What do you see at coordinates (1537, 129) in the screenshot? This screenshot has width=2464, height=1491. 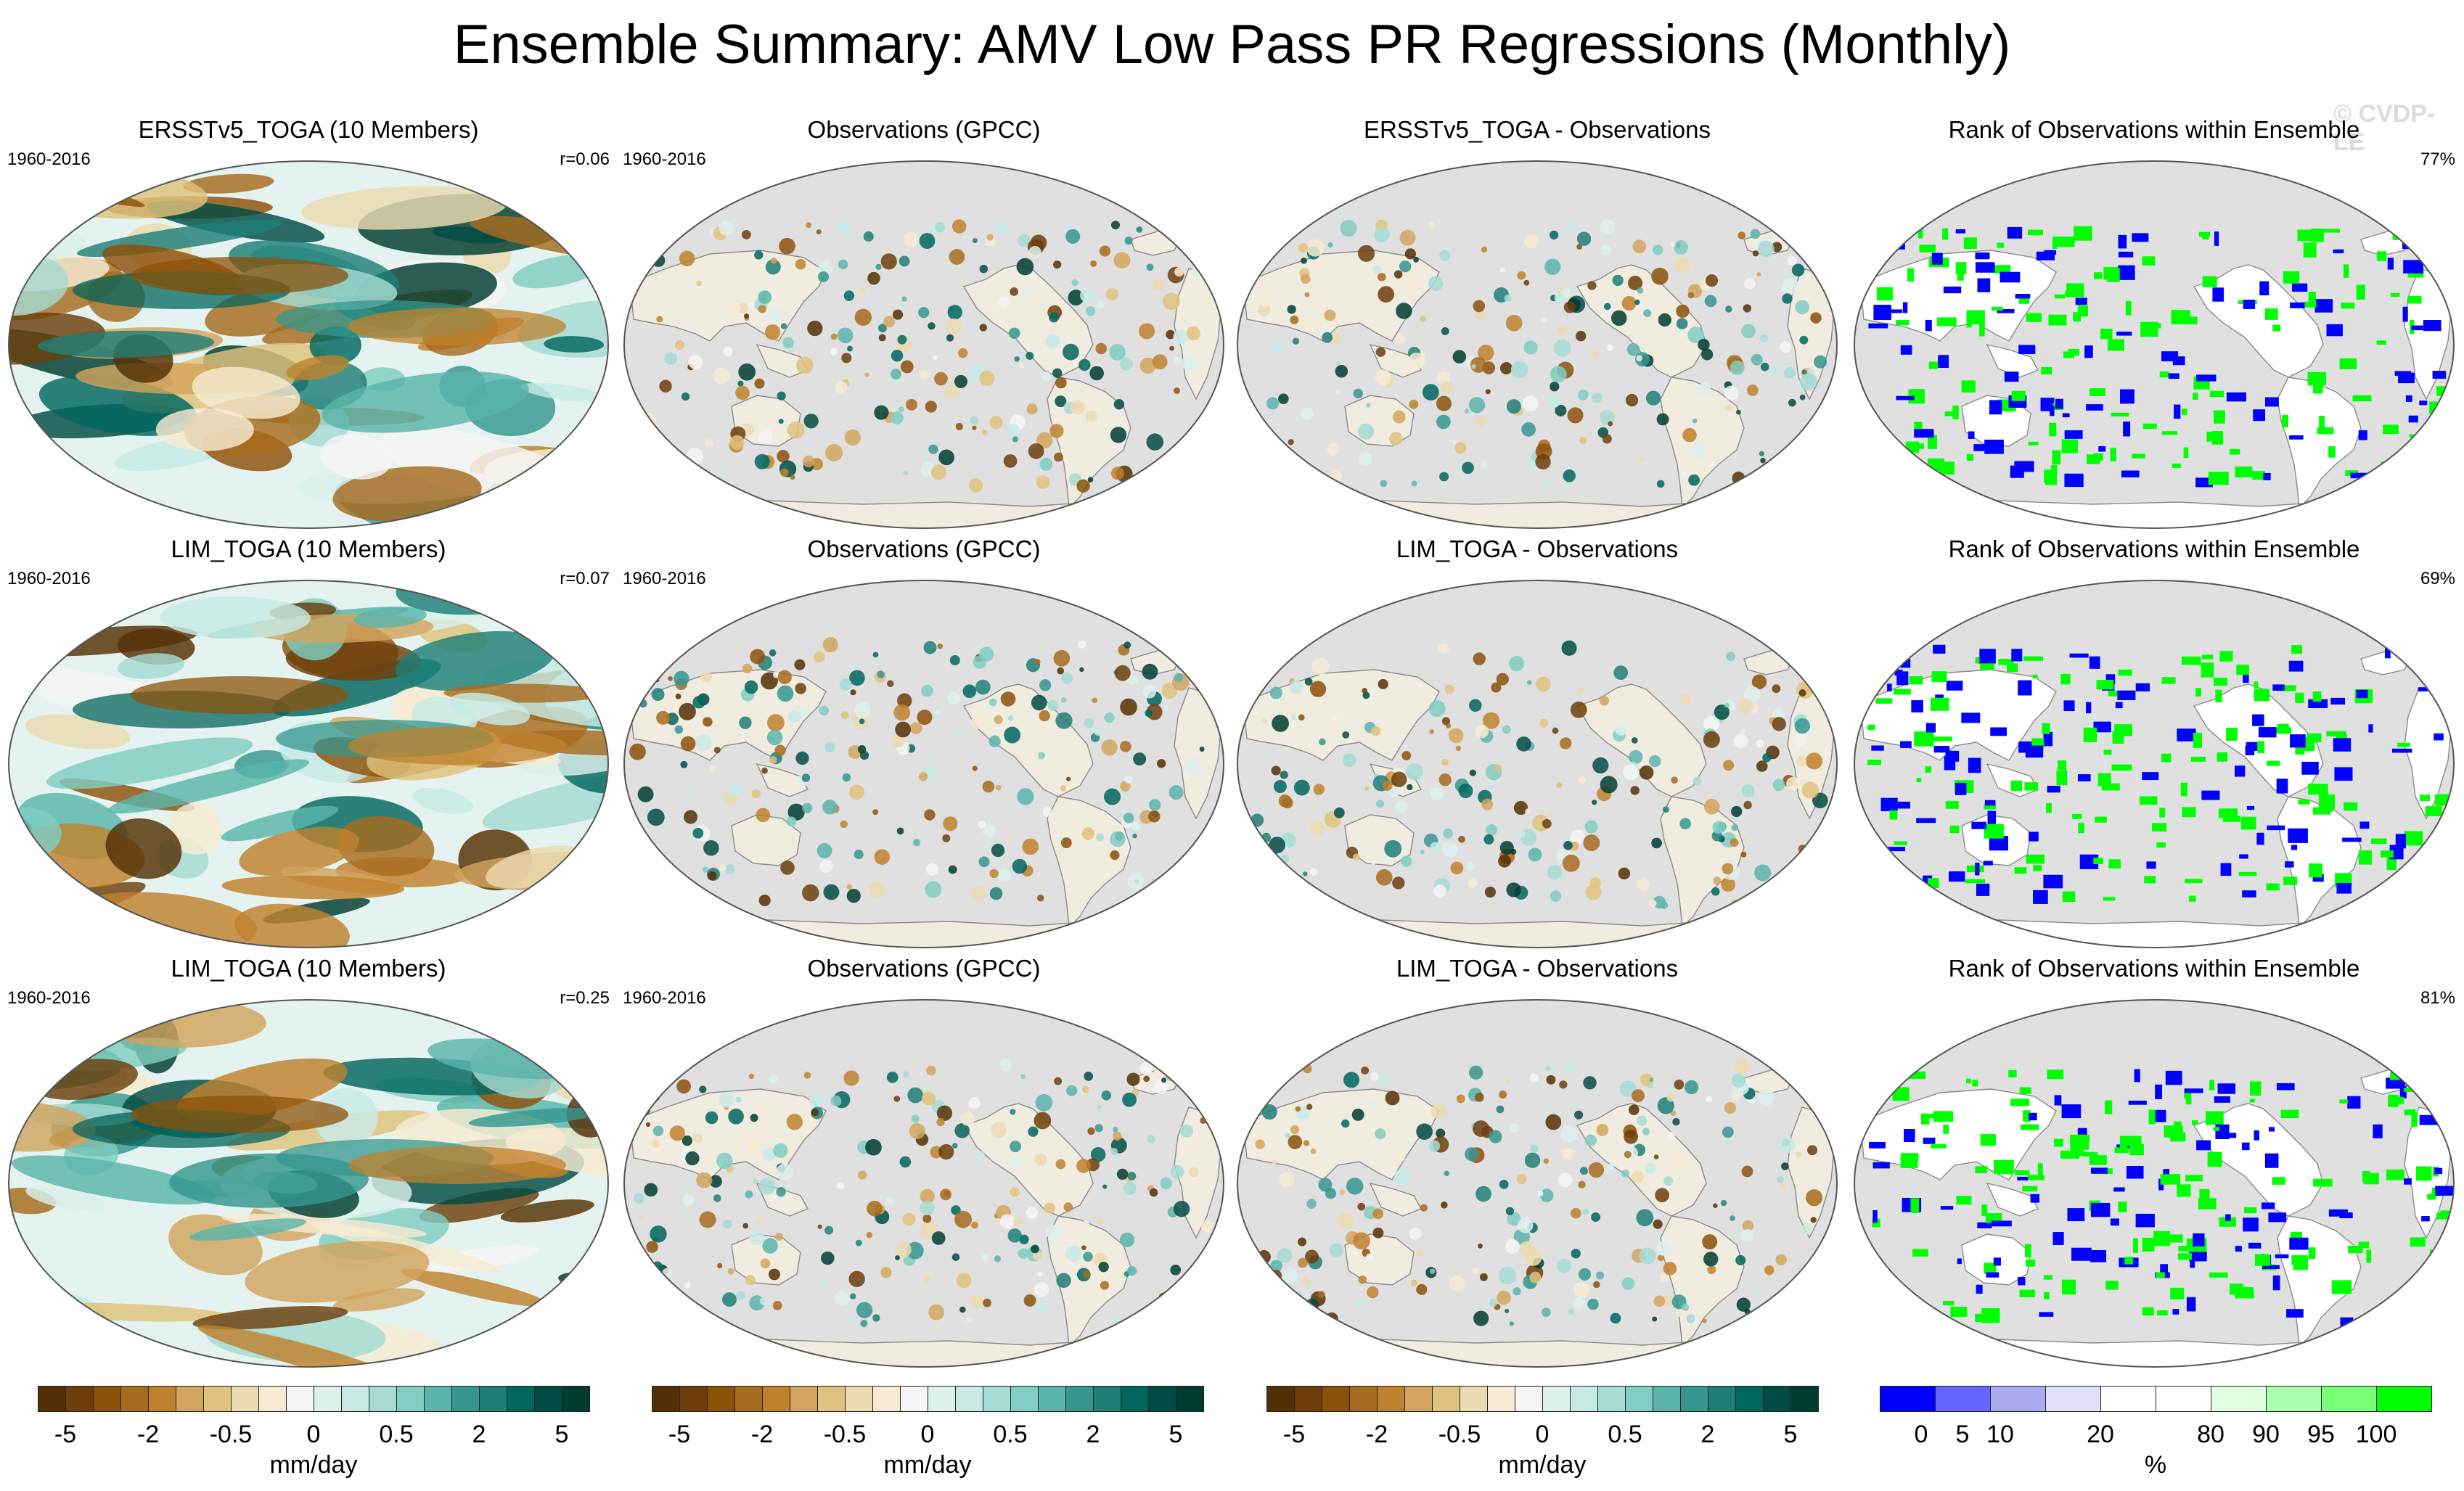 I see `panel-title: ERSSTv5_TOGA - Observations` at bounding box center [1537, 129].